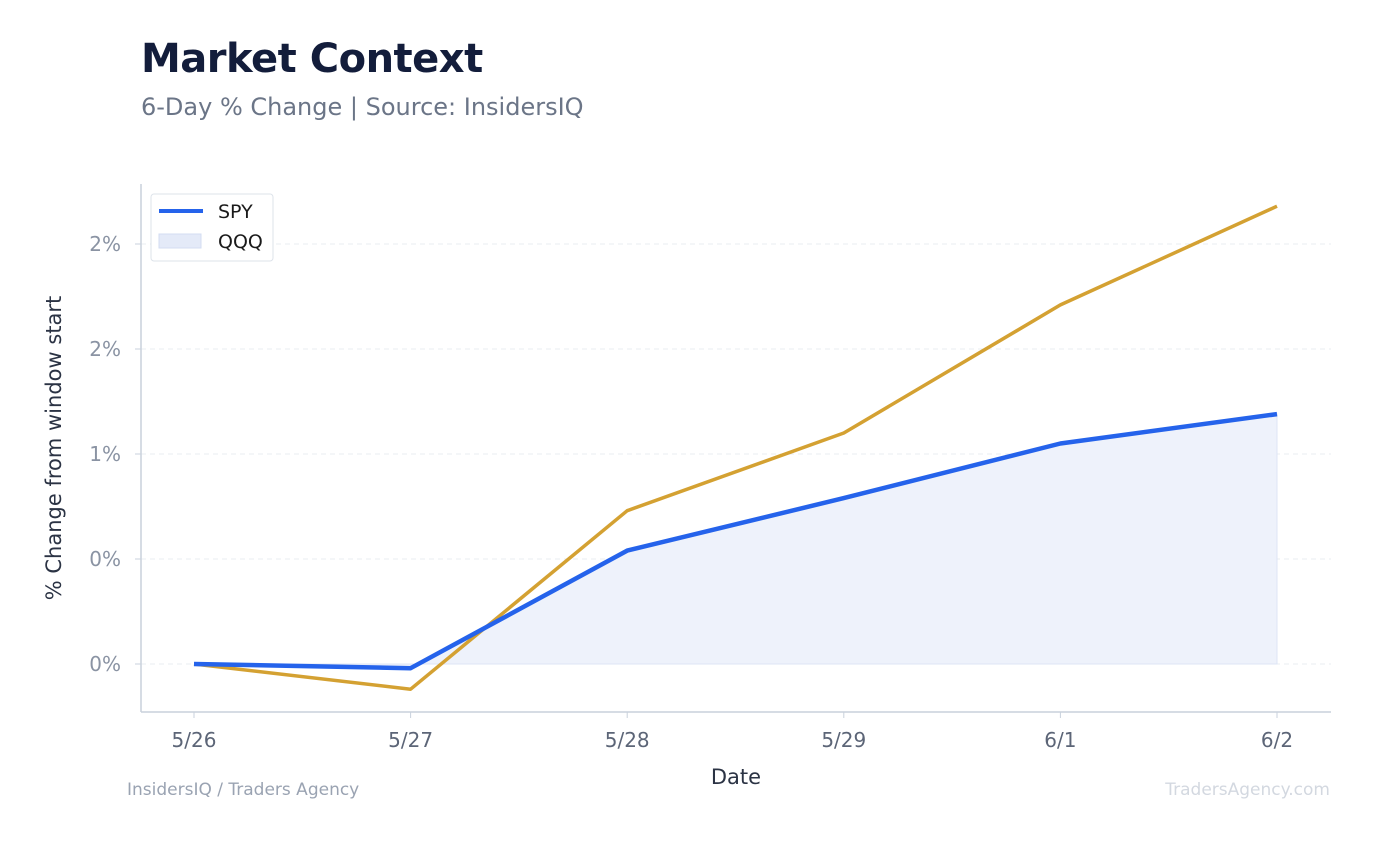 The width and height of the screenshot is (1375, 845). I want to click on x-tick-label: 6/1, so click(1060, 740).